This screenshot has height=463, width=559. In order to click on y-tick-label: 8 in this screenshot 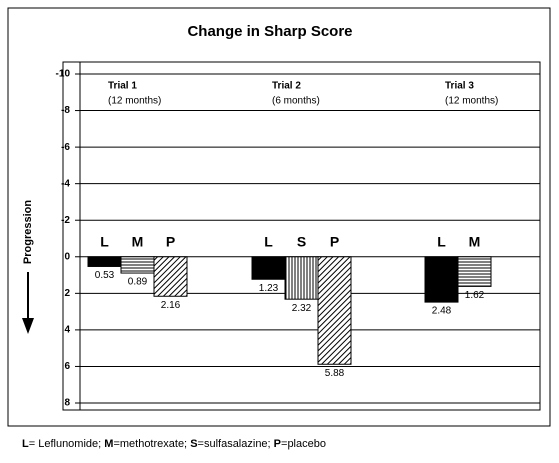, I will do `click(67, 403)`.